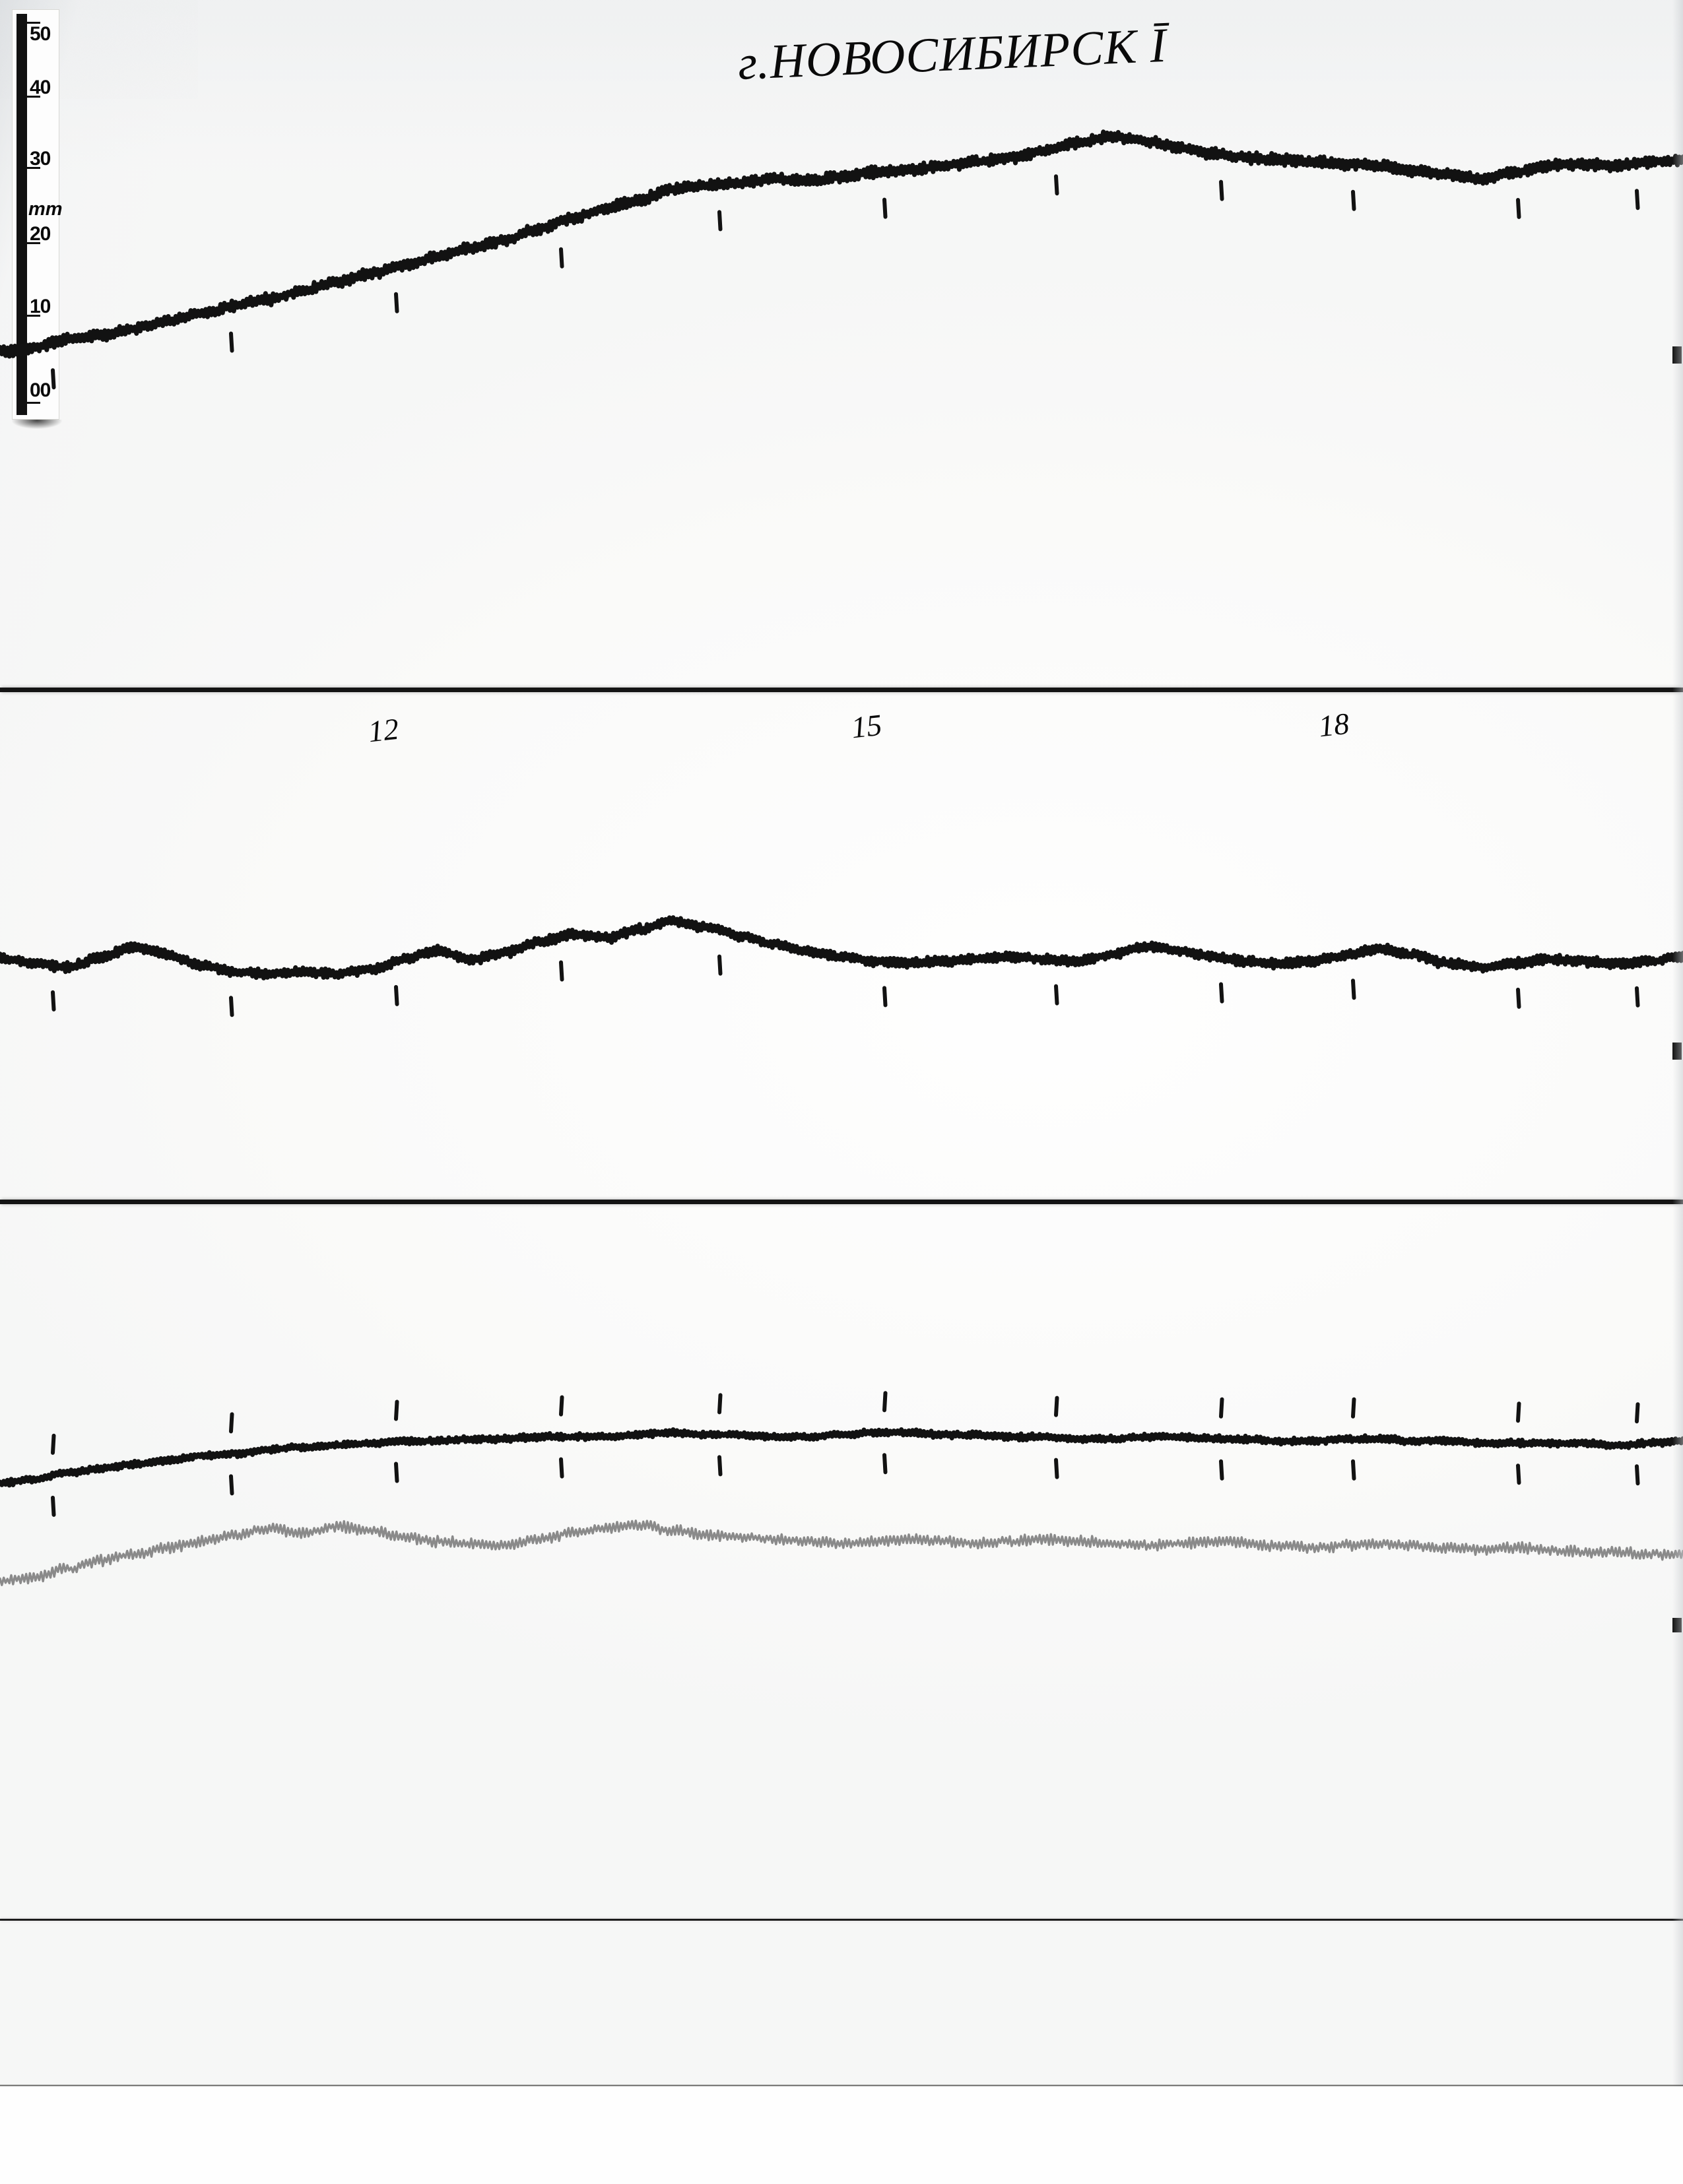  What do you see at coordinates (383, 730) in the screenshot?
I see `time-label-12: 12` at bounding box center [383, 730].